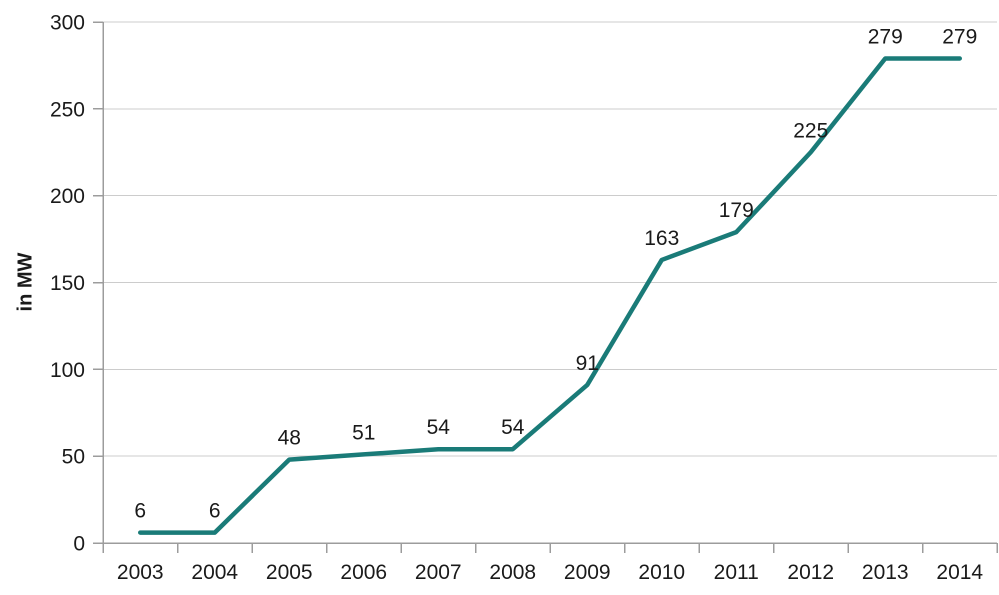  Describe the element at coordinates (512, 572) in the screenshot. I see `x-tick-label: 2008` at that location.